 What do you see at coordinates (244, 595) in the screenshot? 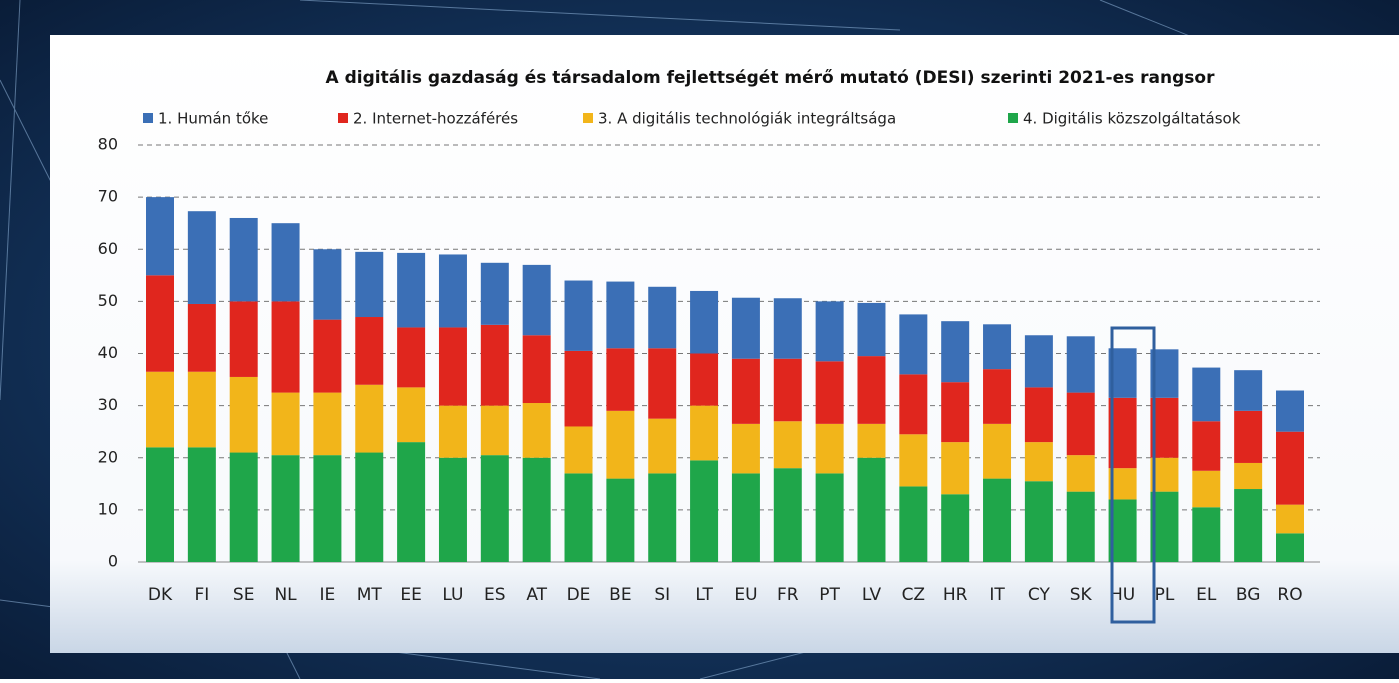
I see `x-tick-label: SE` at bounding box center [244, 595].